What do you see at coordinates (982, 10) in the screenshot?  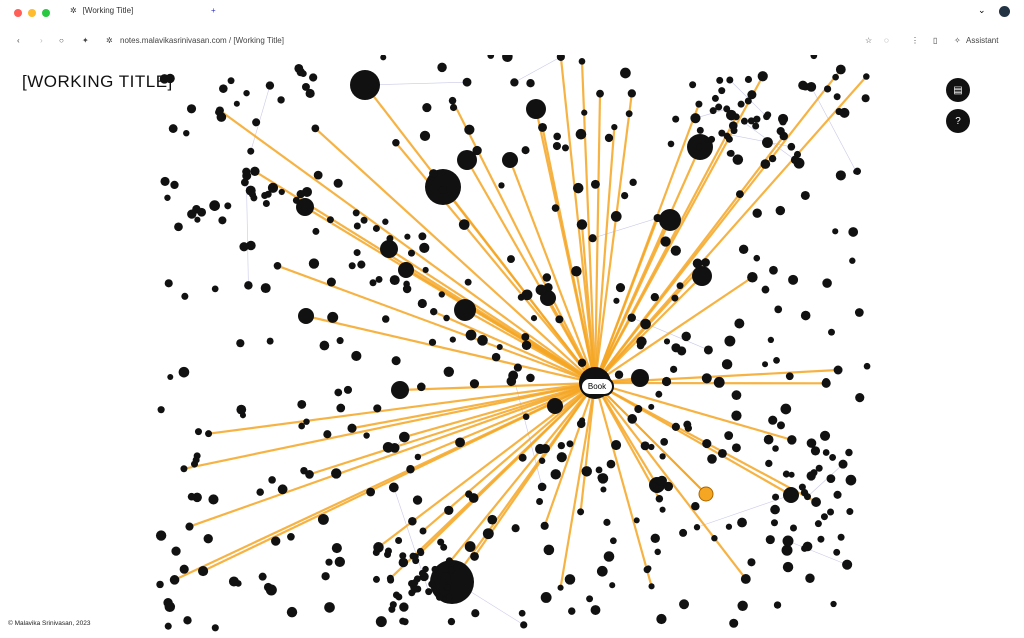 I see `chevron-down-icon: ⌄` at bounding box center [982, 10].